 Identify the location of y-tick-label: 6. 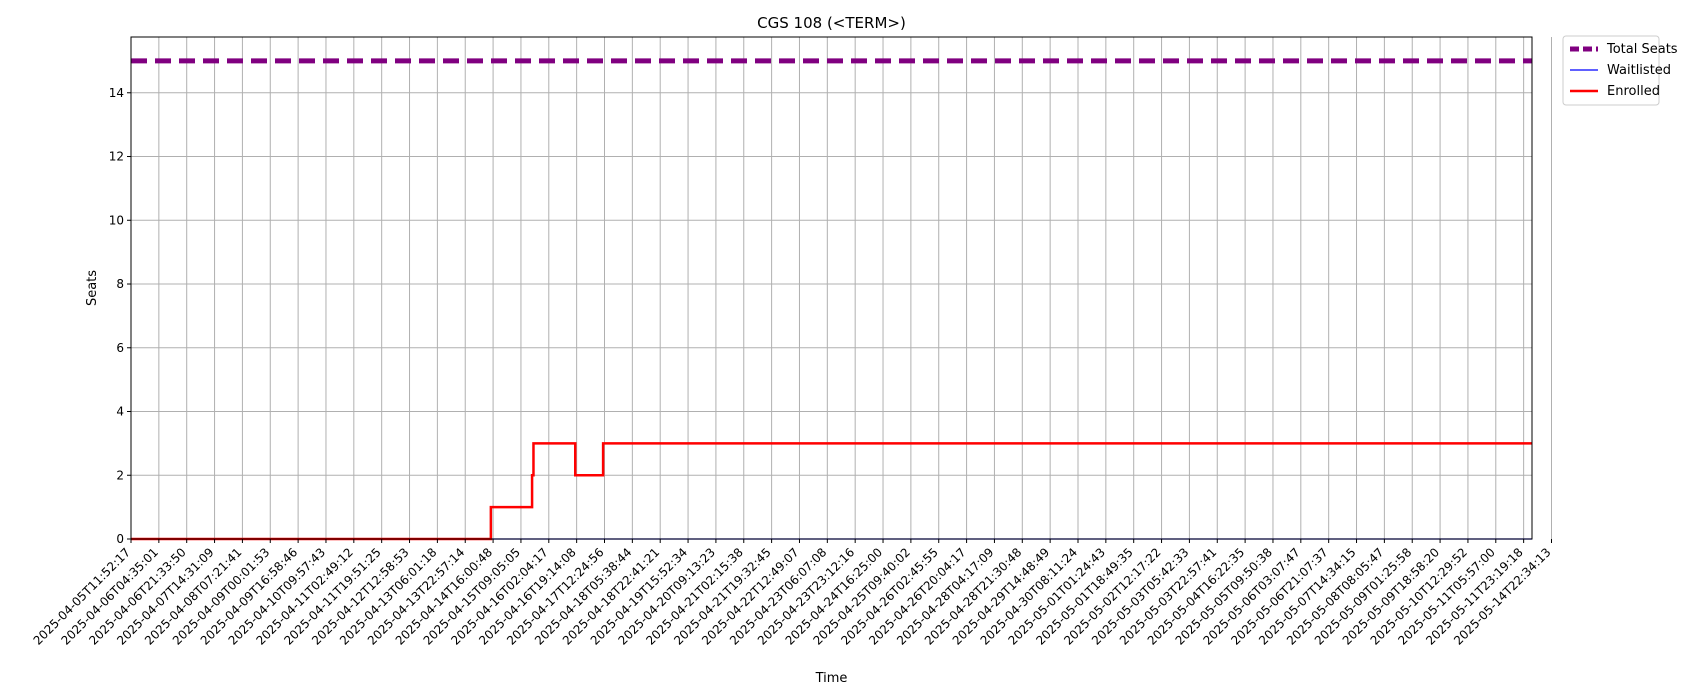
(120, 348).